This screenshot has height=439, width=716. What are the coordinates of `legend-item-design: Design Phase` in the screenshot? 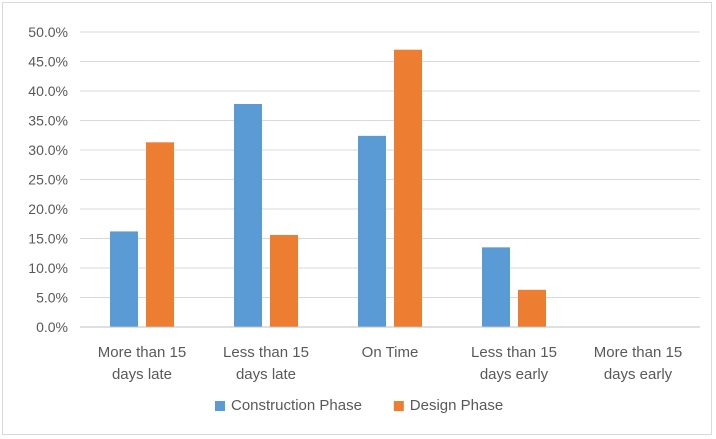 It's located at (448, 405).